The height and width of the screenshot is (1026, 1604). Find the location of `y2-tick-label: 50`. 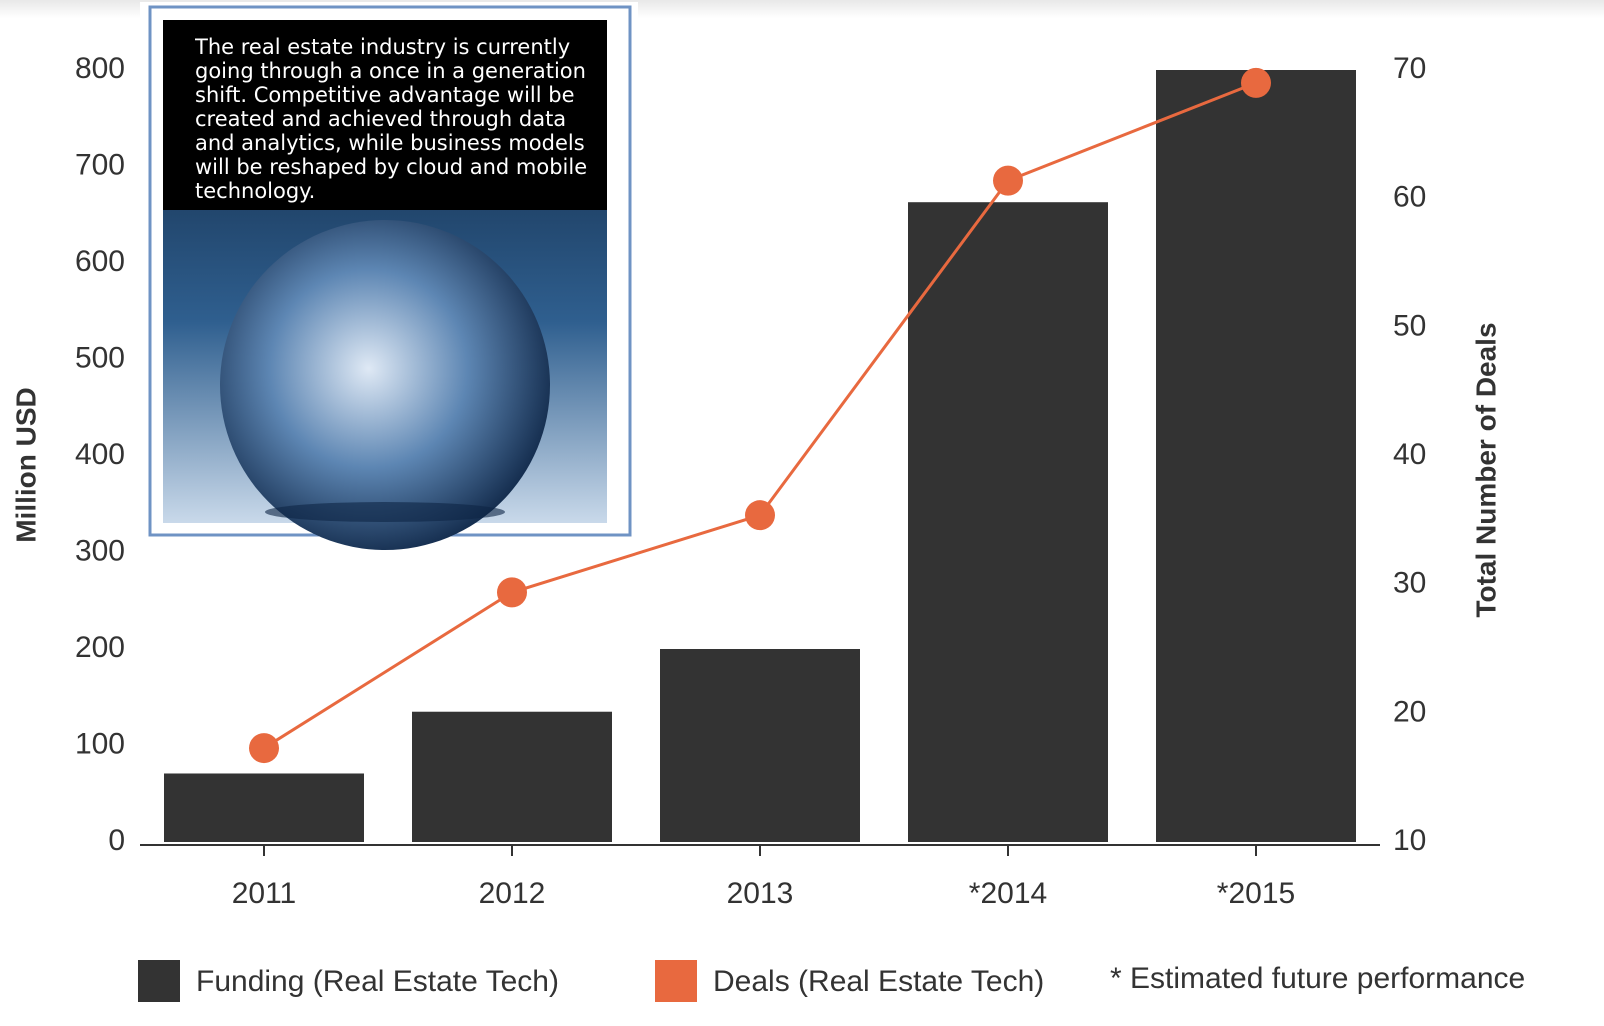

y2-tick-label: 50 is located at coordinates (1409, 325).